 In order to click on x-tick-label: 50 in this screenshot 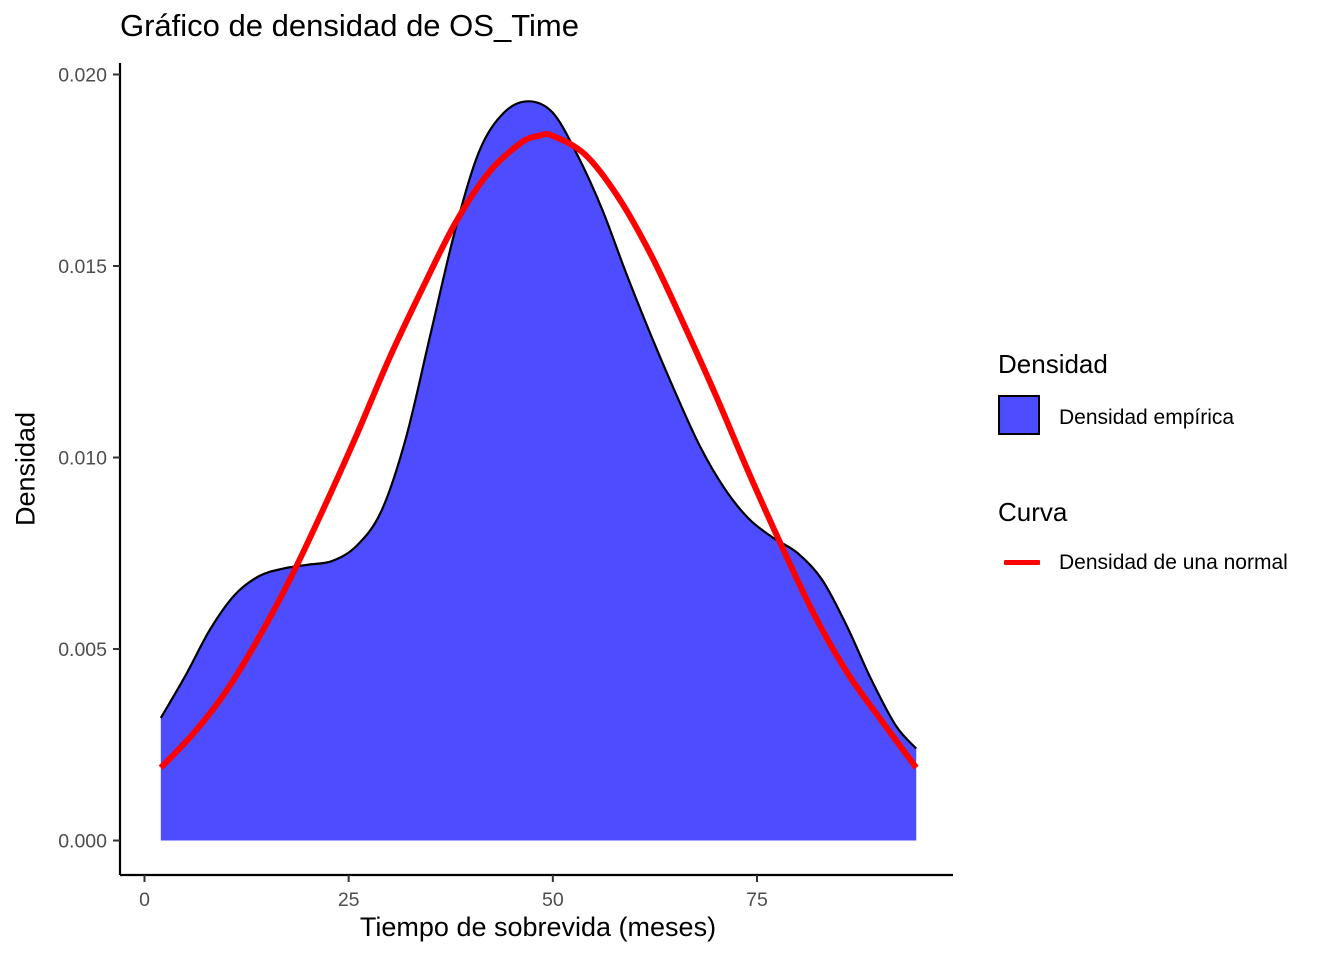, I will do `click(553, 900)`.